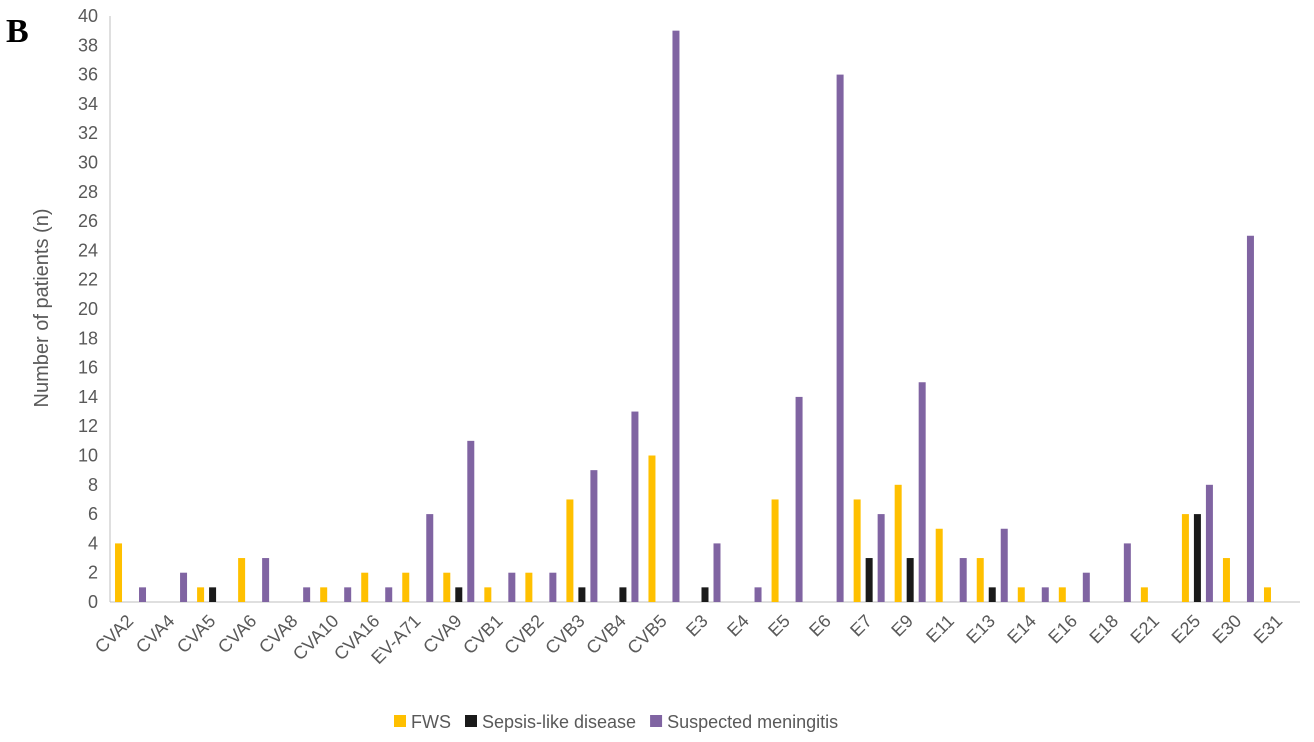  Describe the element at coordinates (88, 309) in the screenshot. I see `y-tick-label: 20` at that location.